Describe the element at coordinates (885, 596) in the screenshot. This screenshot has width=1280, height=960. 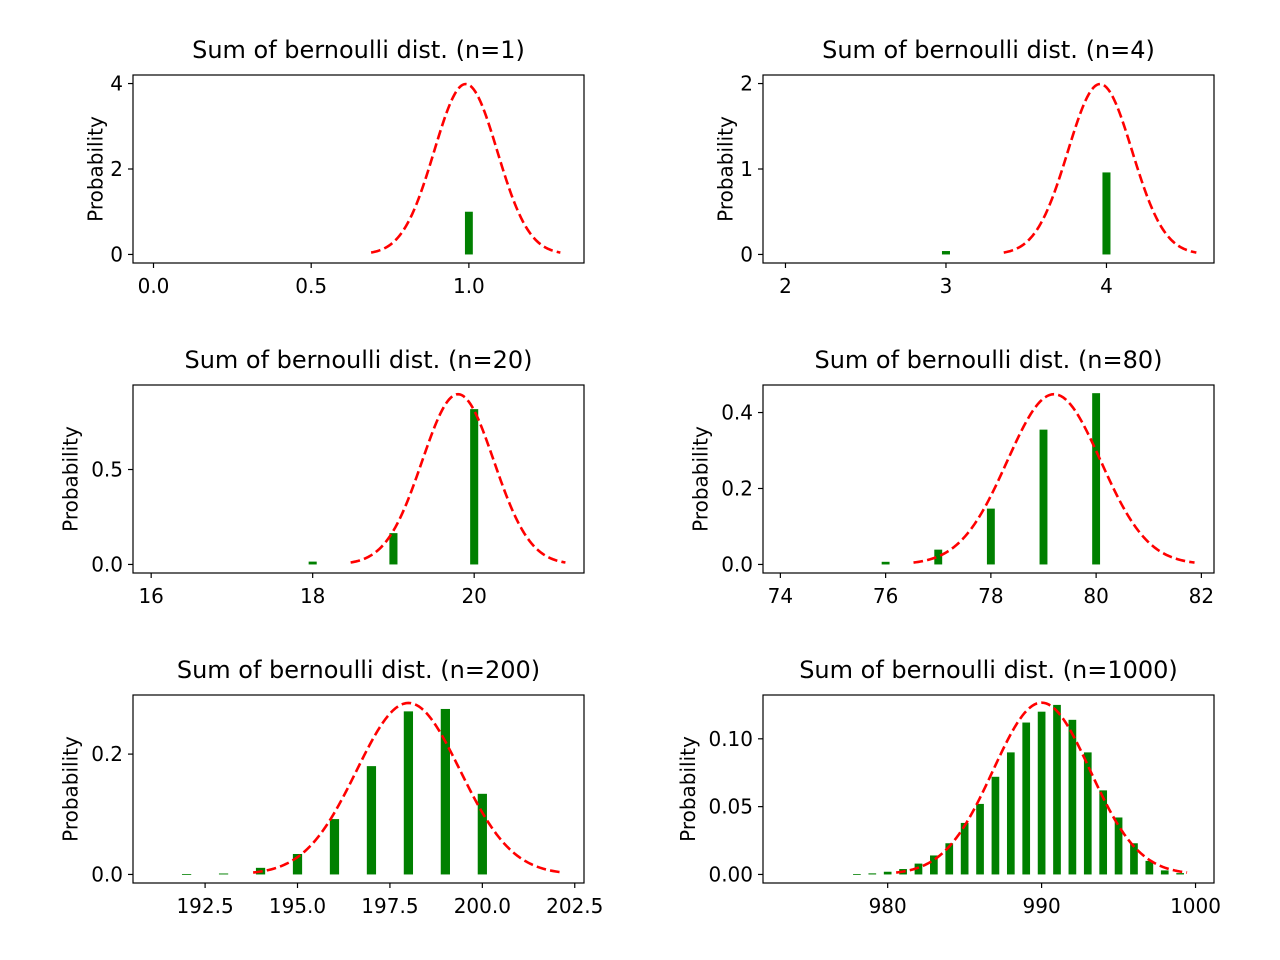
I see `x-tick-label: 76` at that location.